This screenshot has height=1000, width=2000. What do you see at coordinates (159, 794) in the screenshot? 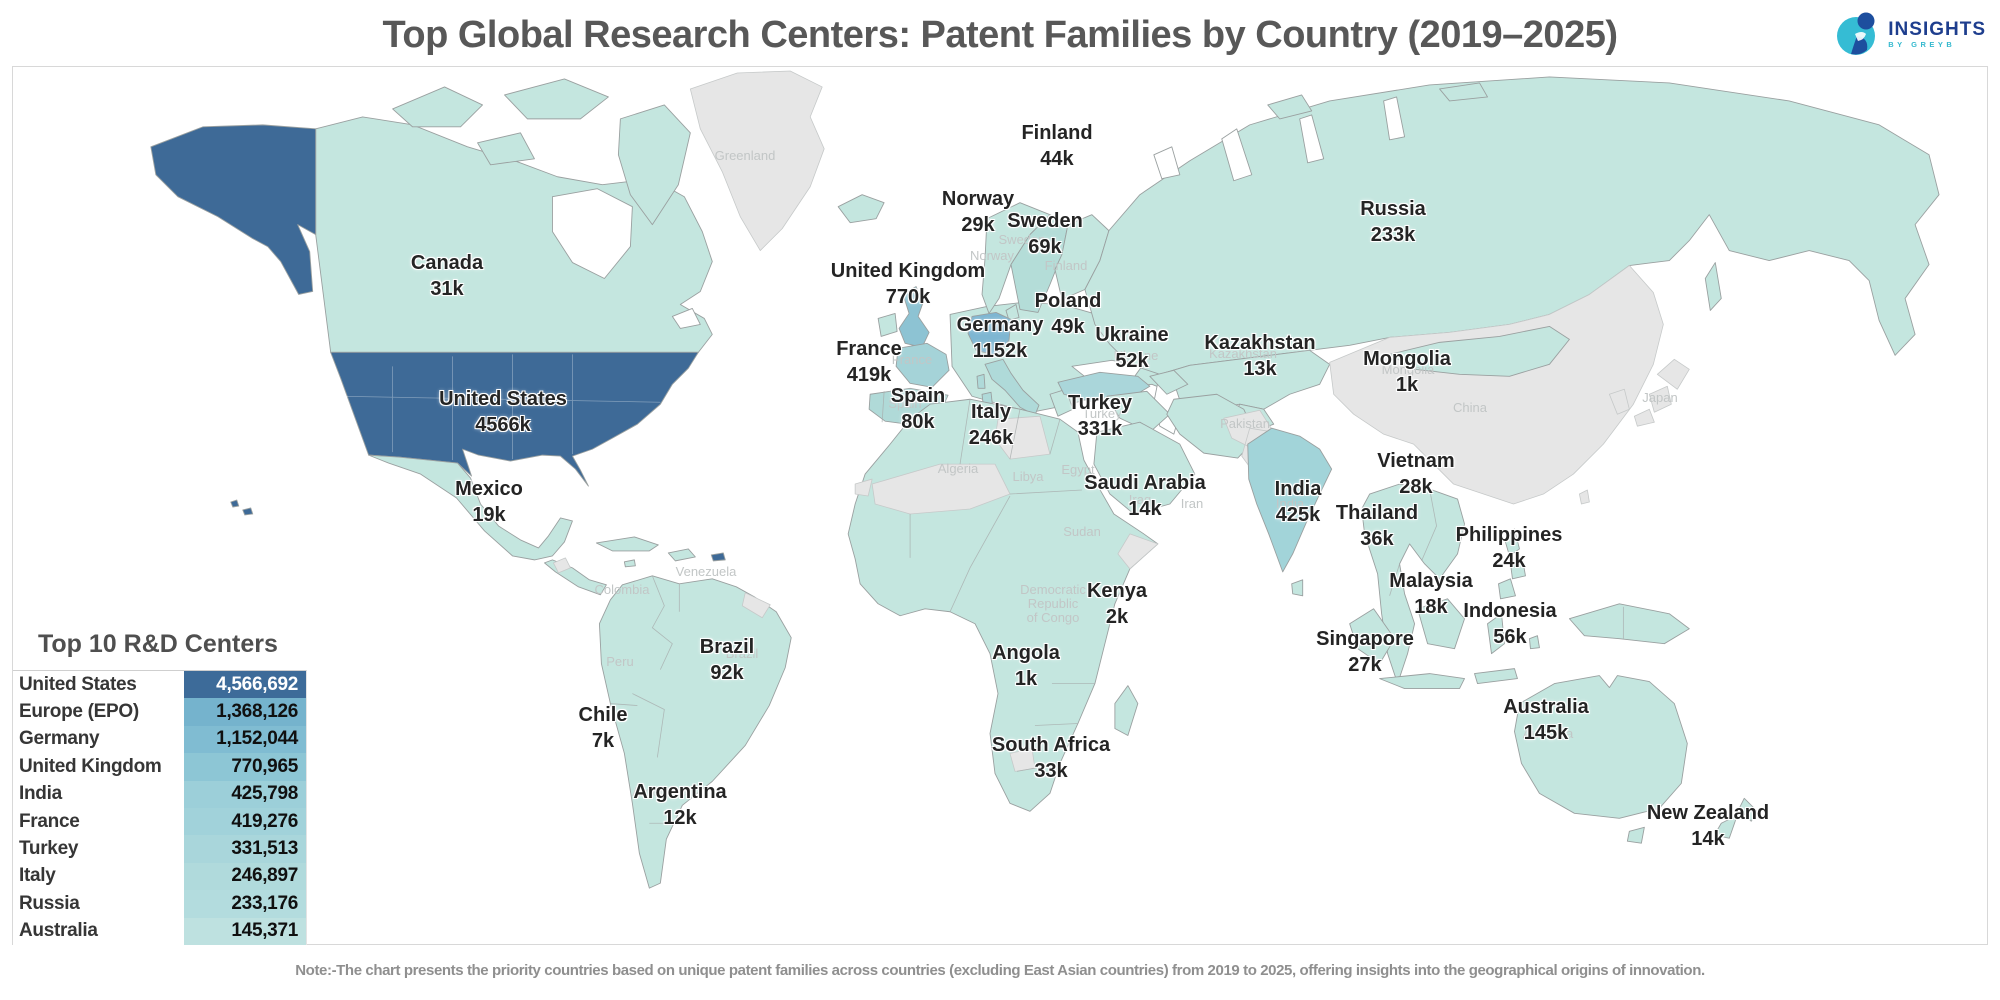
I see `top10-row-india: India 425,798` at bounding box center [159, 794].